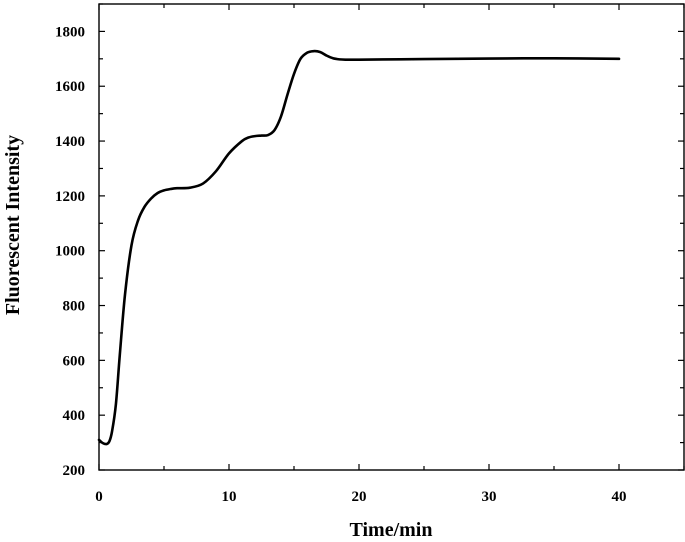 Image resolution: width=685 pixels, height=542 pixels. Describe the element at coordinates (70, 32) in the screenshot. I see `y-tick-label: 1800` at that location.